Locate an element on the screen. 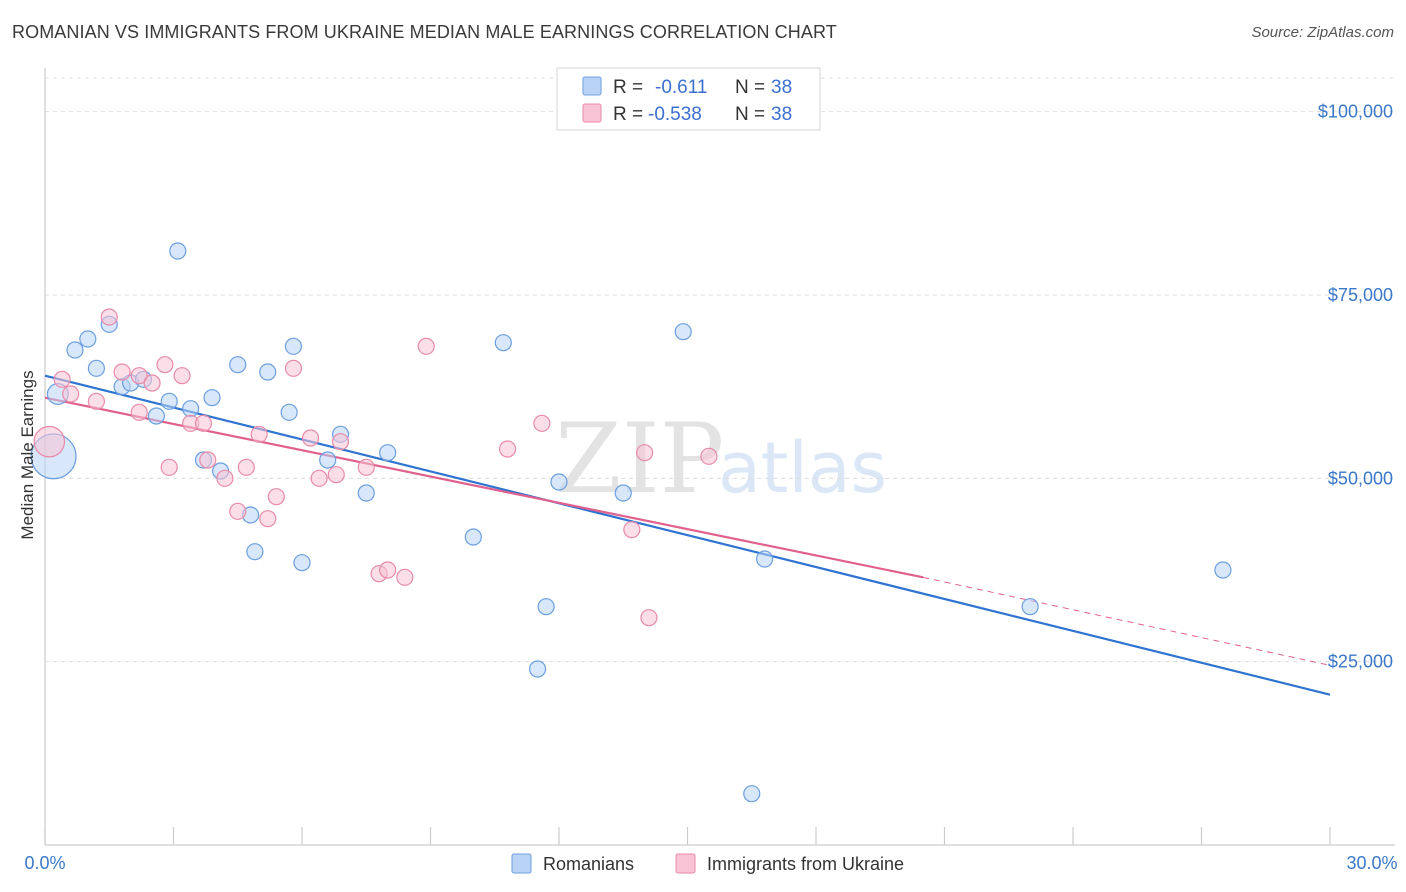 The image size is (1406, 892). x-tick-label: 30.0% is located at coordinates (1371, 863).